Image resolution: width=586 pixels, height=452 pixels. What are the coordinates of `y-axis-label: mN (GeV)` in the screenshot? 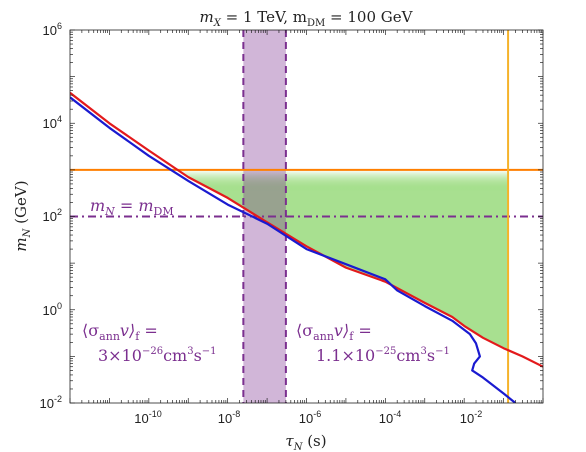 It's located at (22, 215).